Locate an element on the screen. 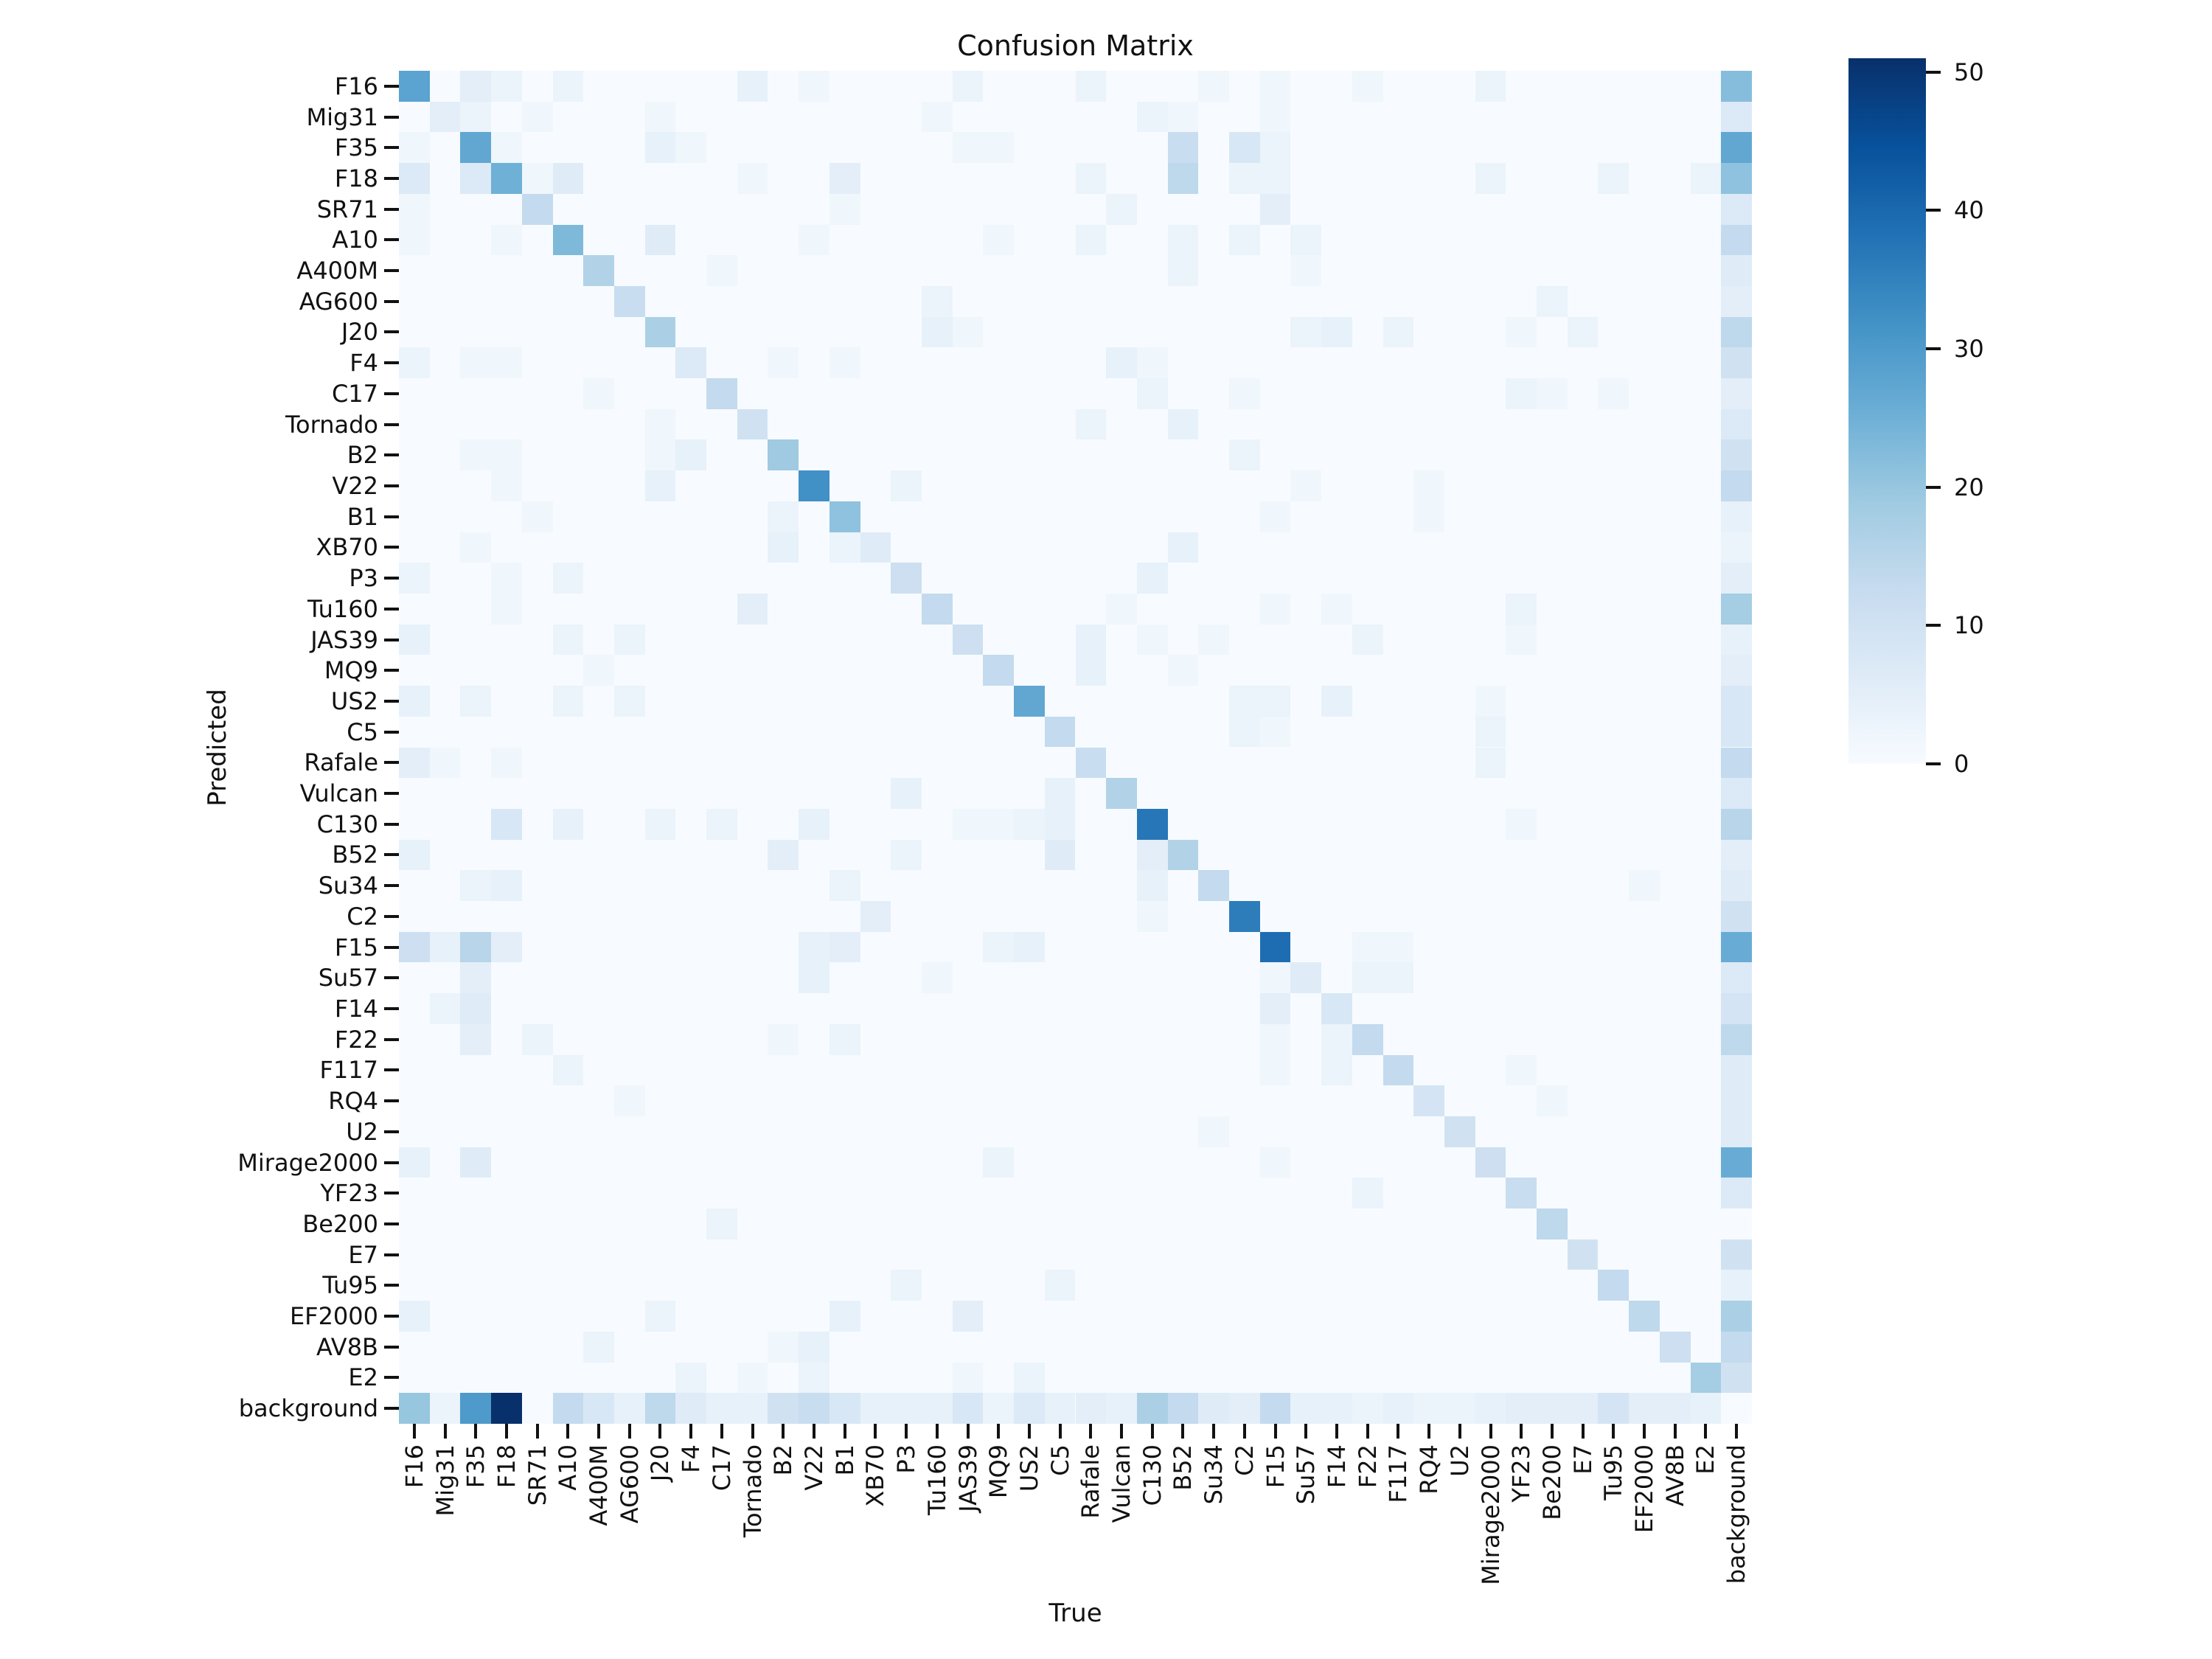 The width and height of the screenshot is (2212, 1659). y-tick-label: V22 is located at coordinates (355, 486).